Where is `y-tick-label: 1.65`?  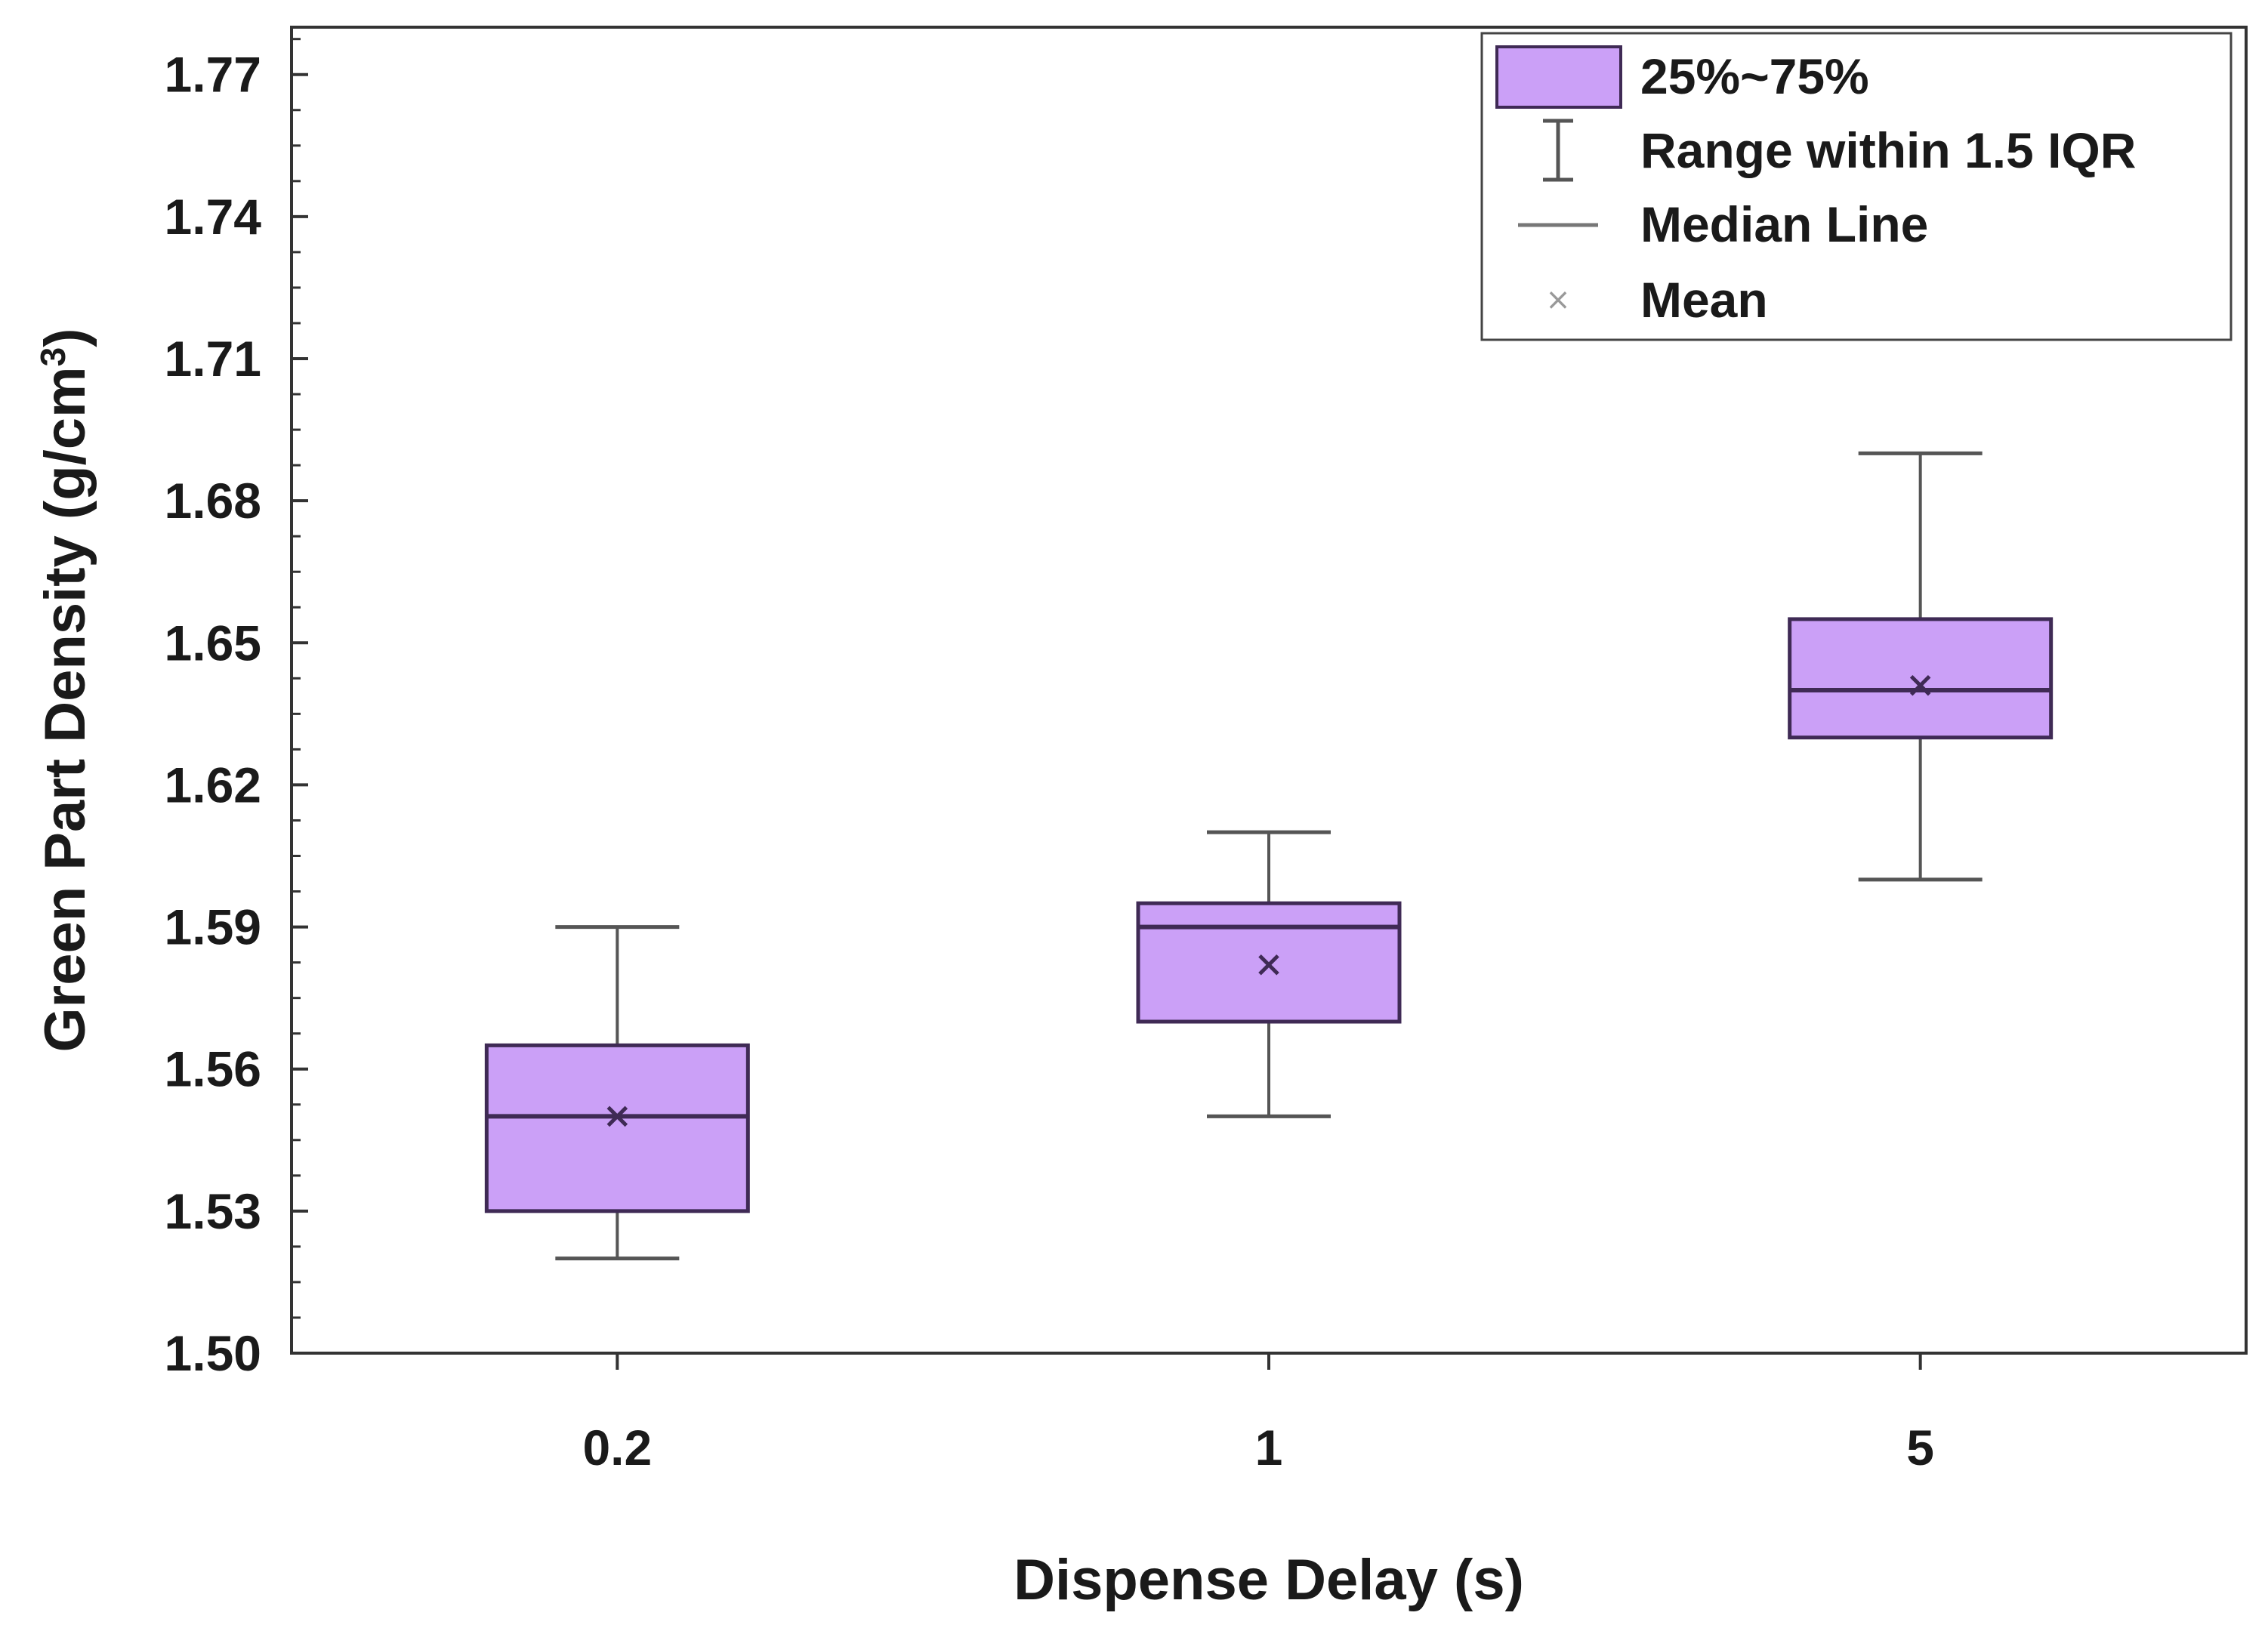
y-tick-label: 1.65 is located at coordinates (213, 643).